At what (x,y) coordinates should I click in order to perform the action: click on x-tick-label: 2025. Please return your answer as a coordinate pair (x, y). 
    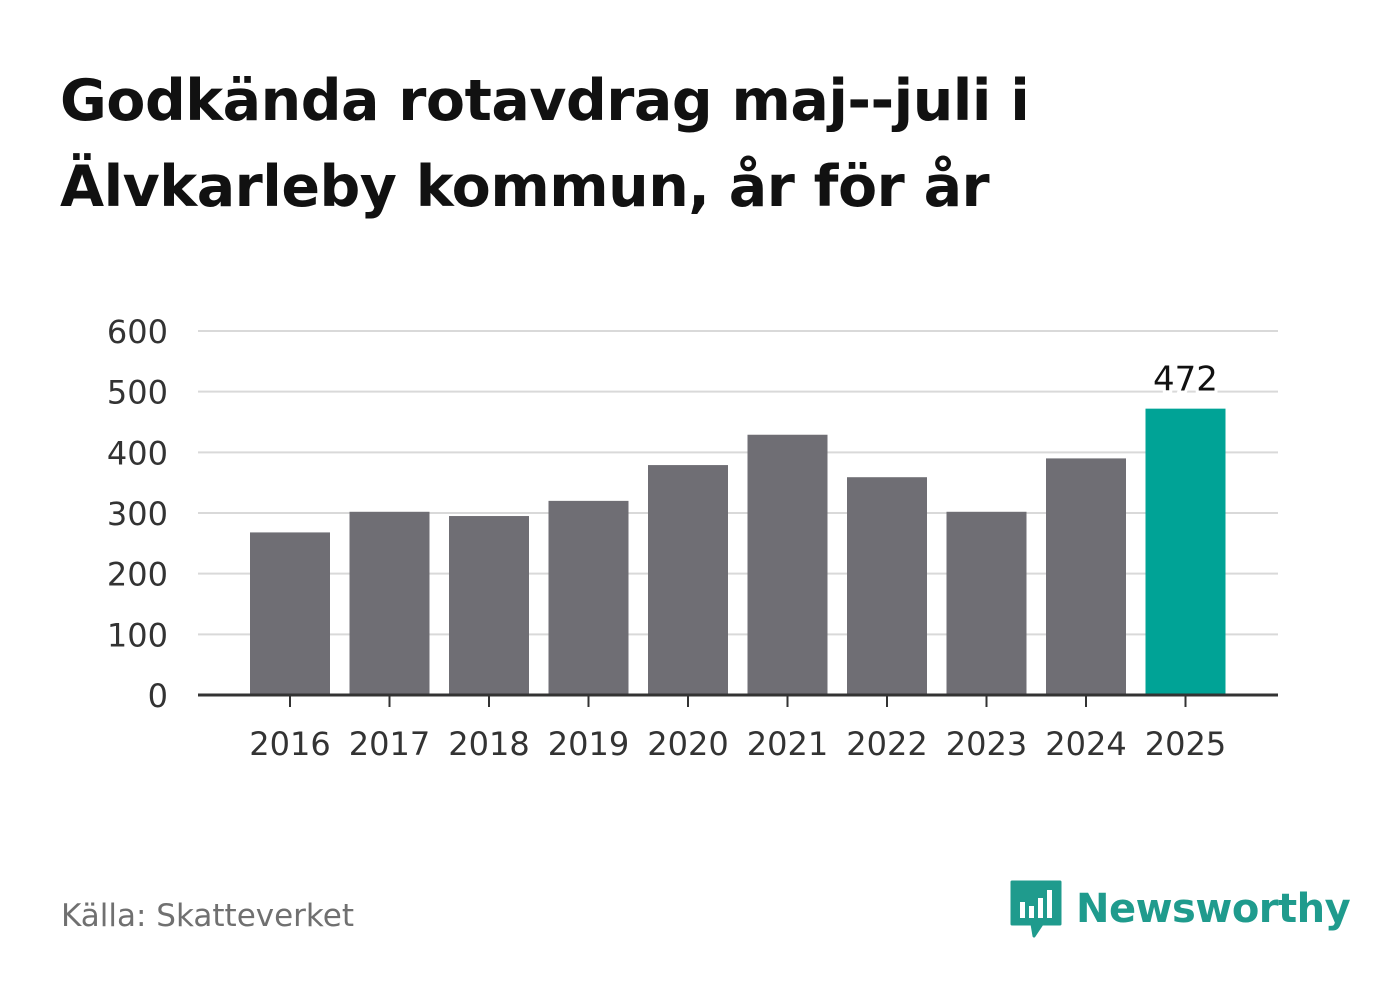
    Looking at the image, I should click on (1185, 744).